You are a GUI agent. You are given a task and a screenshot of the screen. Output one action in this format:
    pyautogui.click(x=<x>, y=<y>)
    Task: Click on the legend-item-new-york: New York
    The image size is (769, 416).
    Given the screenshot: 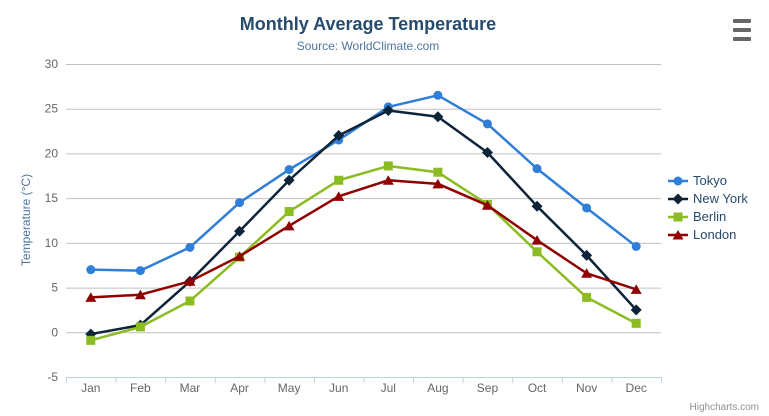 What is the action you would take?
    pyautogui.click(x=708, y=199)
    